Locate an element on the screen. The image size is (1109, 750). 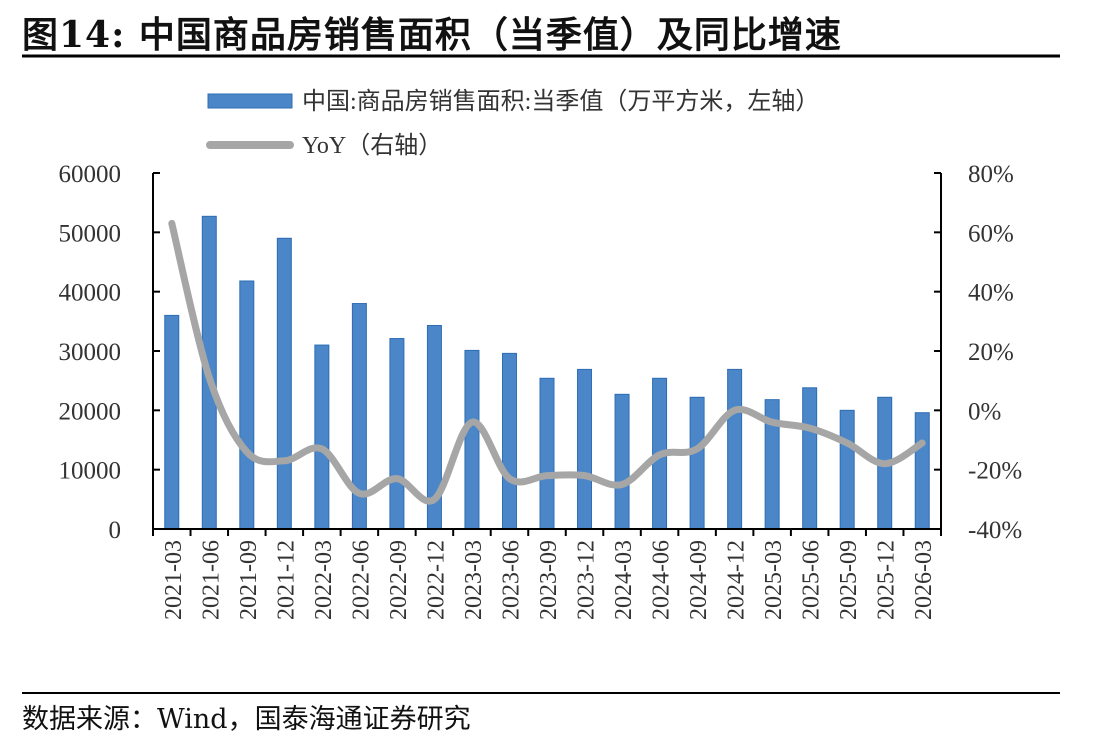
legend-bar-label: 中国:商品房销售面积:当季值（万平方米，左轴） is located at coordinates (560, 101).